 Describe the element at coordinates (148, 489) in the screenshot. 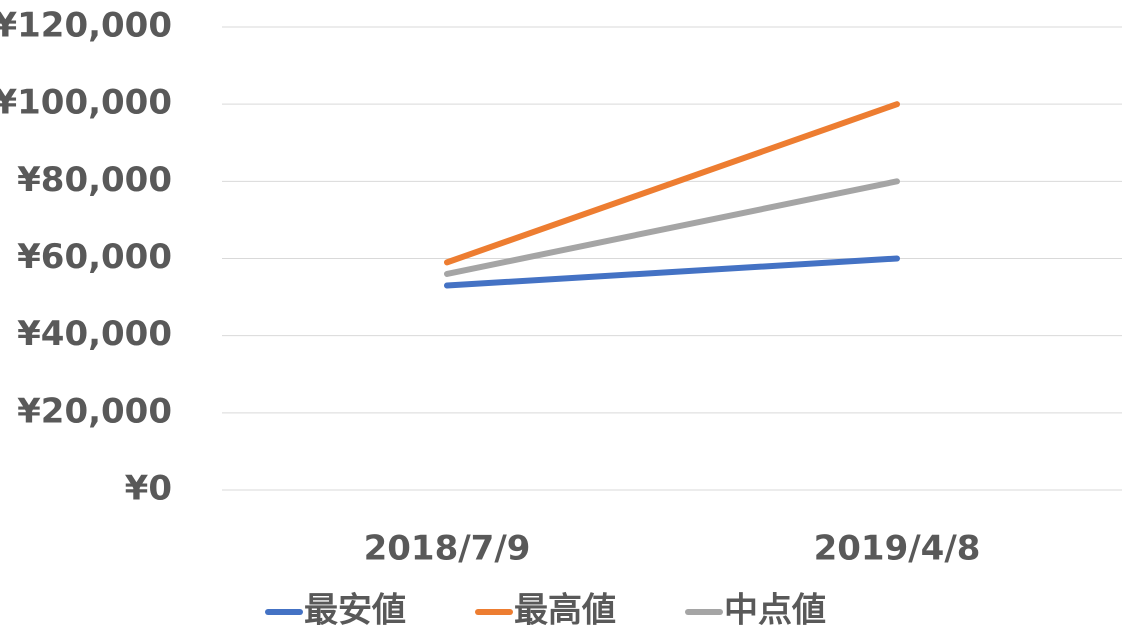

I see `y-tick-label: ¥0` at that location.